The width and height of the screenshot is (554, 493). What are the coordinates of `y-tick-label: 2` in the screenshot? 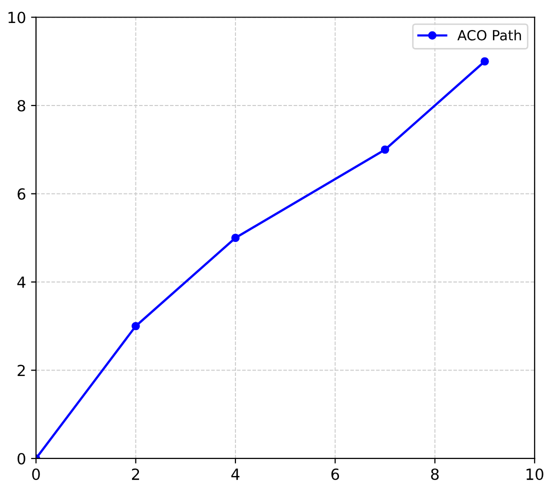 It's located at (21, 370).